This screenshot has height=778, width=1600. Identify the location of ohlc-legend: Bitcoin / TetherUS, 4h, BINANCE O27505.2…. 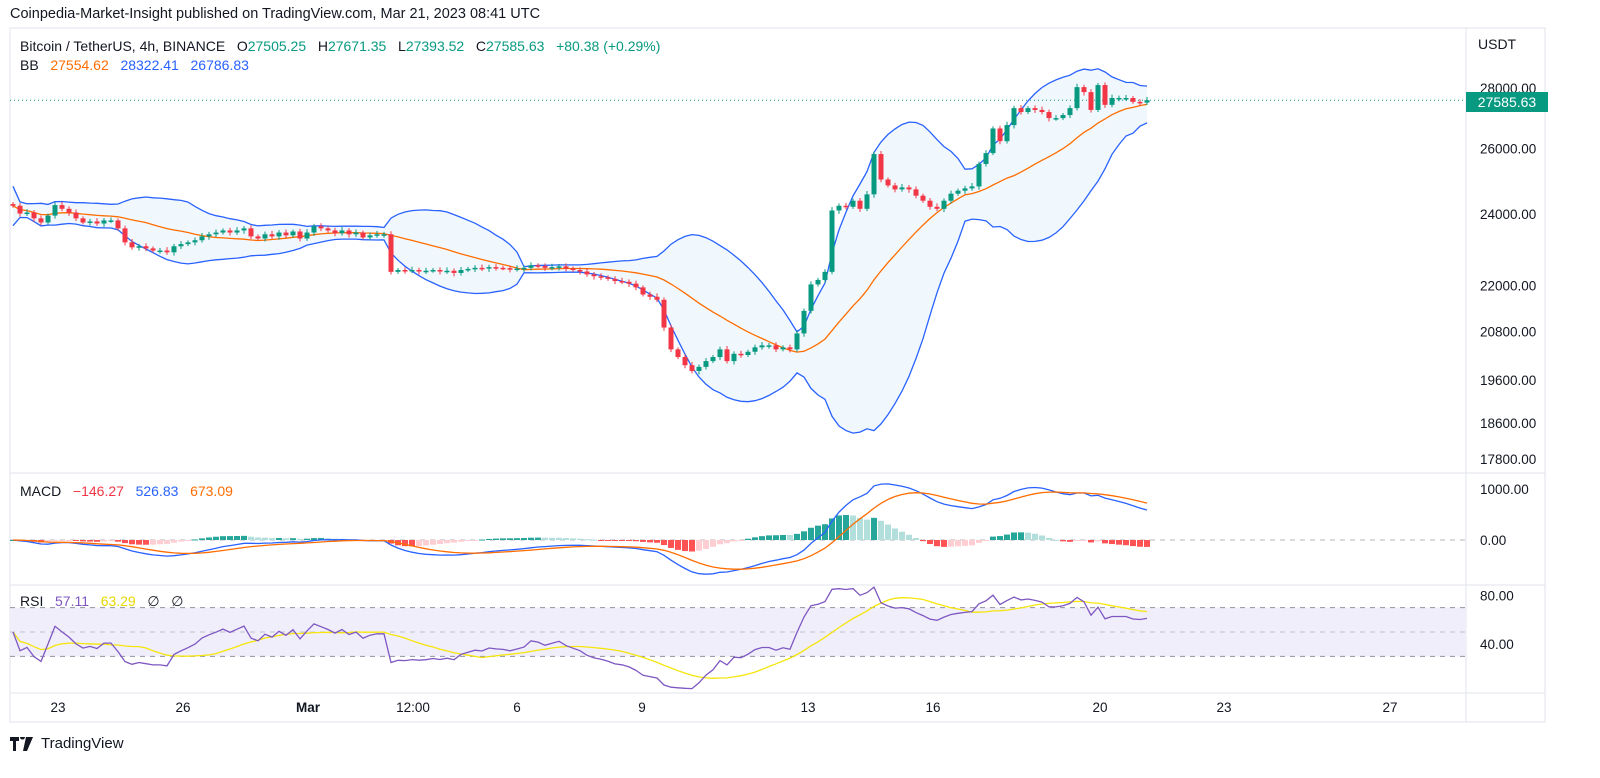
(340, 46).